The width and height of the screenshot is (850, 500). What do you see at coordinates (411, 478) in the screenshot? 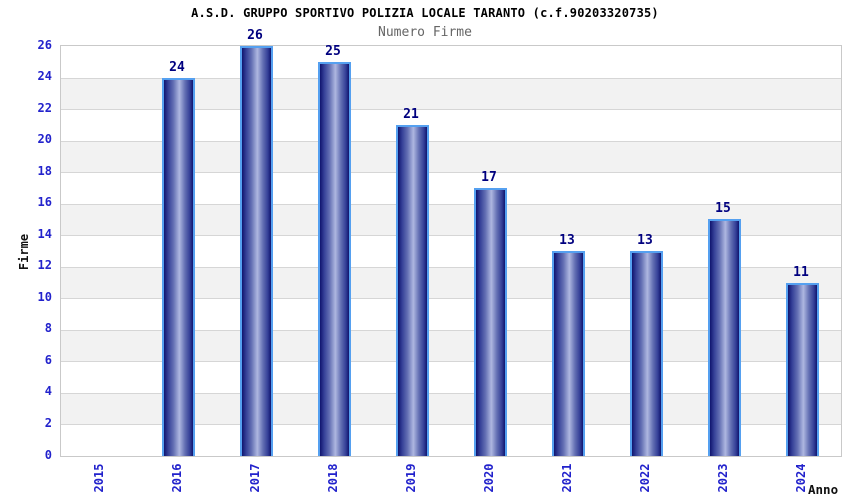
I see `x-tick-label: 2019` at bounding box center [411, 478].